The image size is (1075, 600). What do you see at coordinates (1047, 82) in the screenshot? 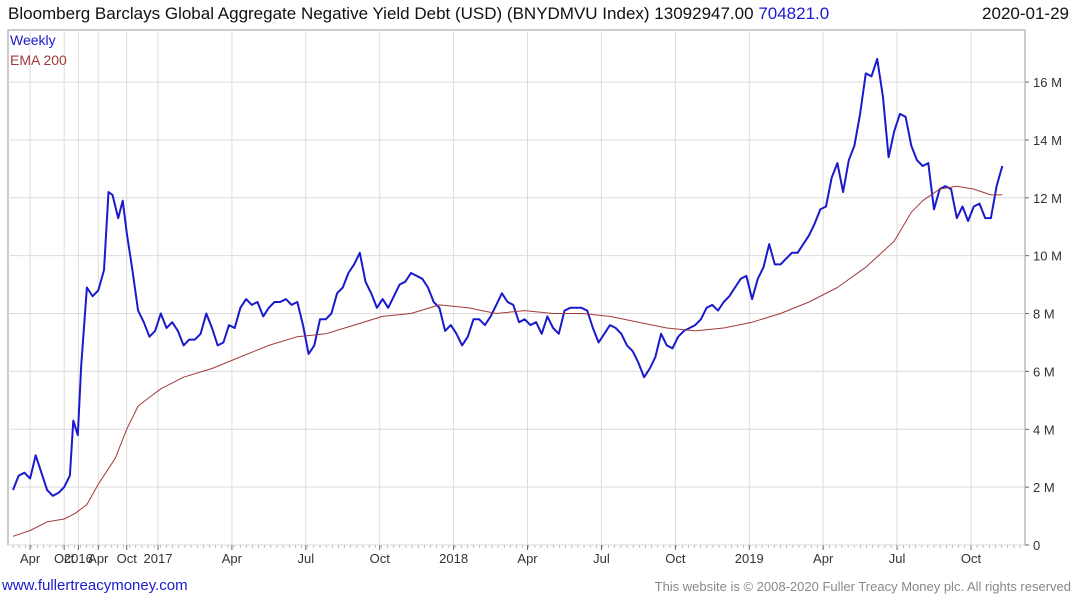
I see `y-tick-label: 16 M` at bounding box center [1047, 82].